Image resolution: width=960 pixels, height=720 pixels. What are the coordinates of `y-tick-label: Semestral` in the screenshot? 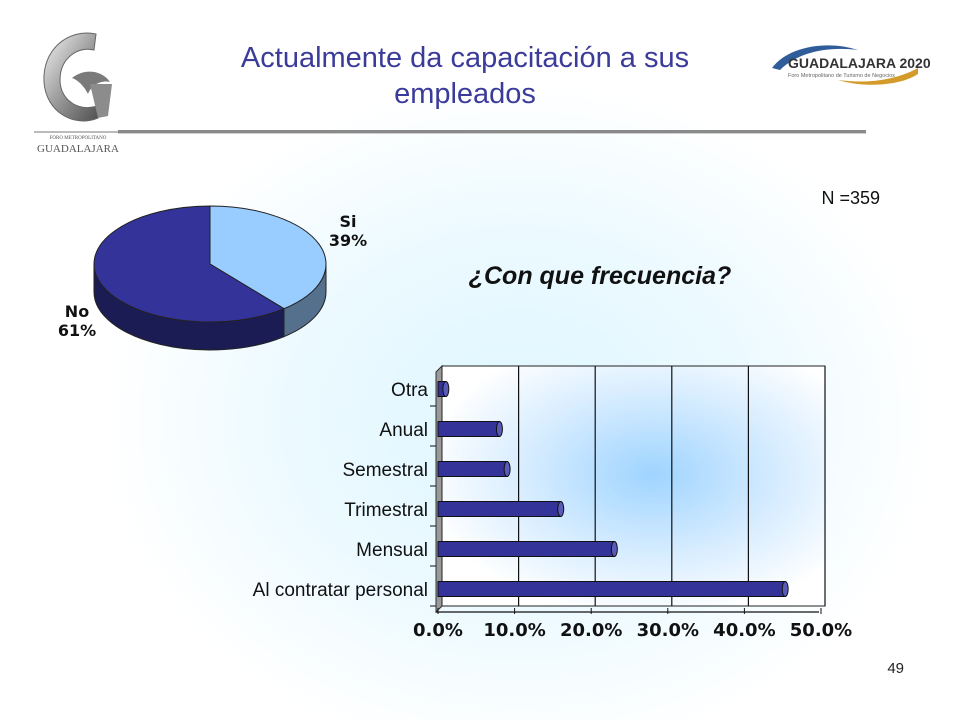 It's located at (385, 470).